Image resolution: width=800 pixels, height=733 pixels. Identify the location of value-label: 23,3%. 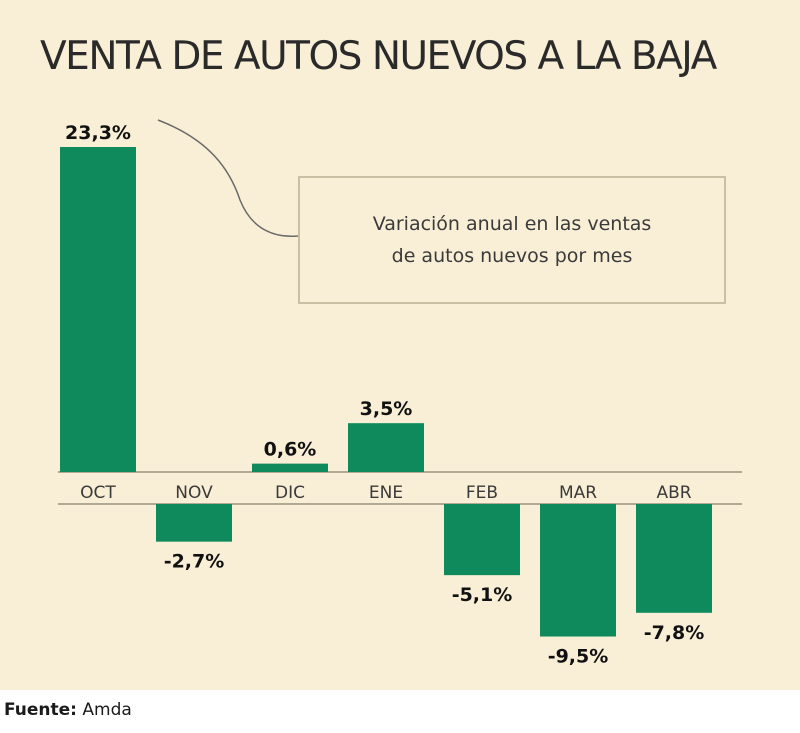
(98, 133).